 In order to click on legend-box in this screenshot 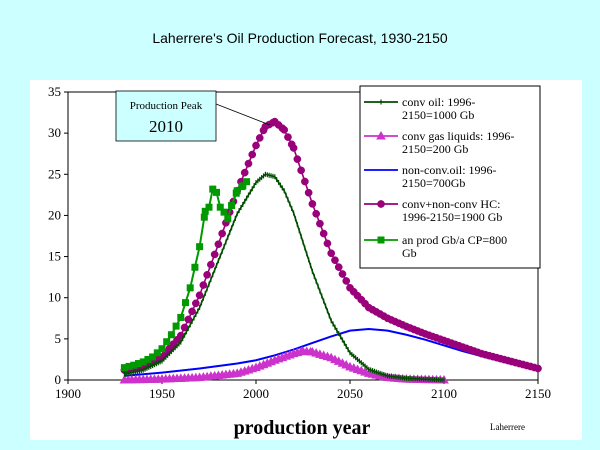, I will do `click(450, 177)`.